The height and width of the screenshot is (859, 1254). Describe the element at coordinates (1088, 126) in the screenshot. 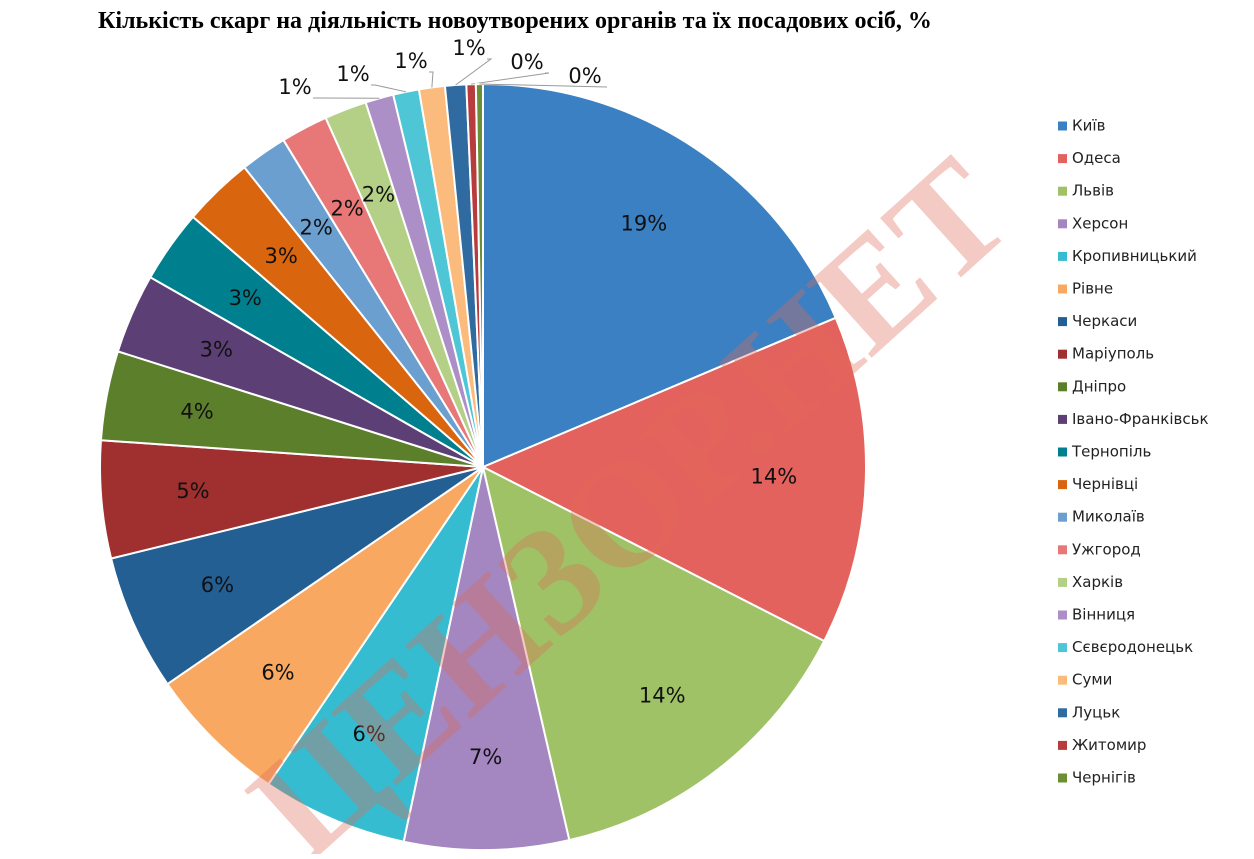

I see `legend-label: Київ` at that location.